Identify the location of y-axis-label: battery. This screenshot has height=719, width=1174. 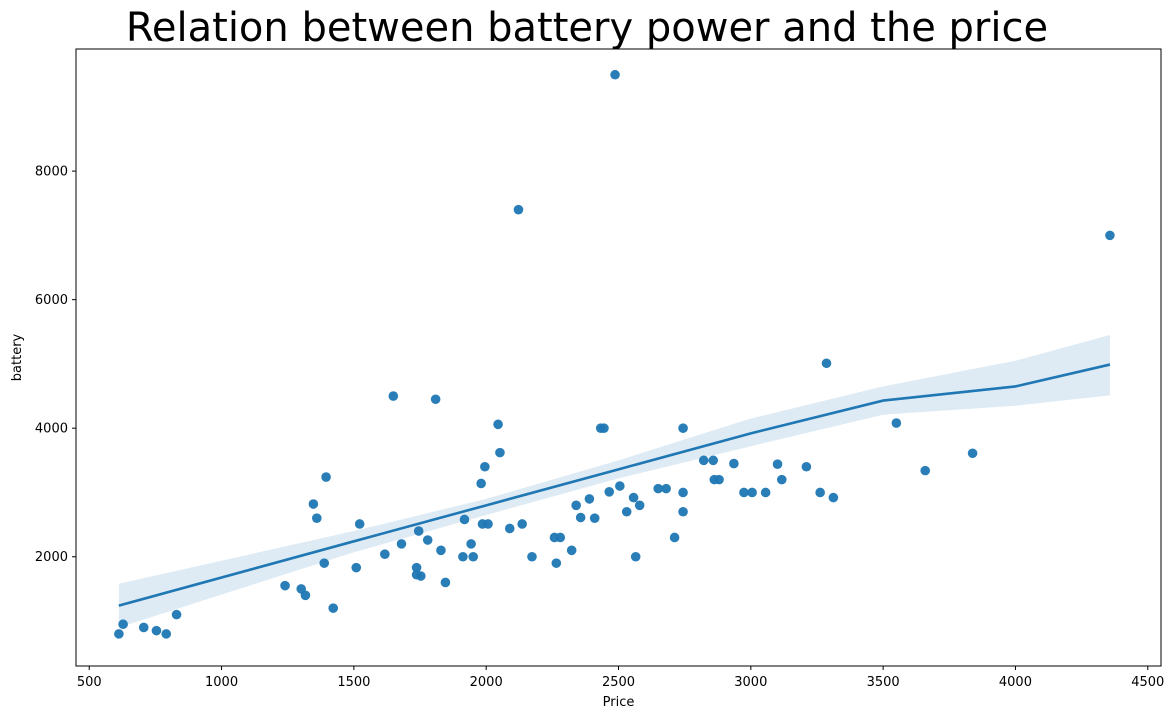
(17, 357).